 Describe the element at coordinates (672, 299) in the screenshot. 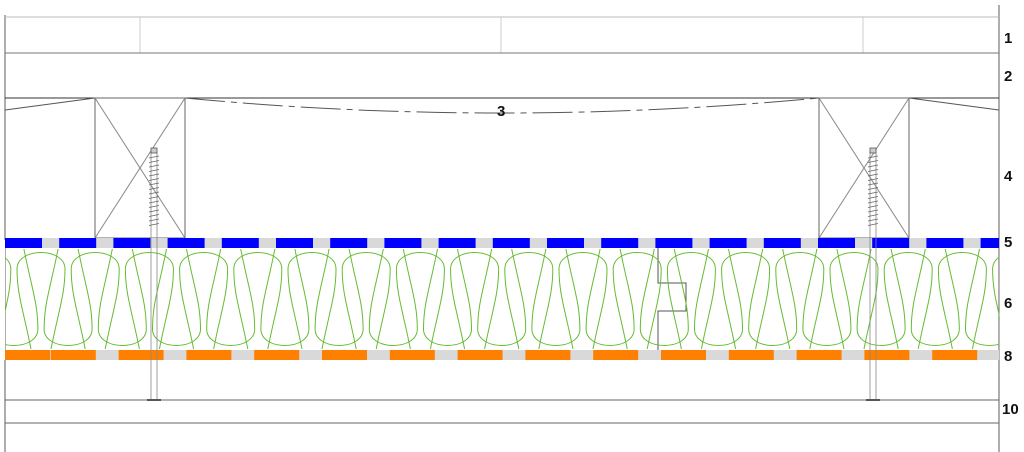

I see `joint-line` at that location.